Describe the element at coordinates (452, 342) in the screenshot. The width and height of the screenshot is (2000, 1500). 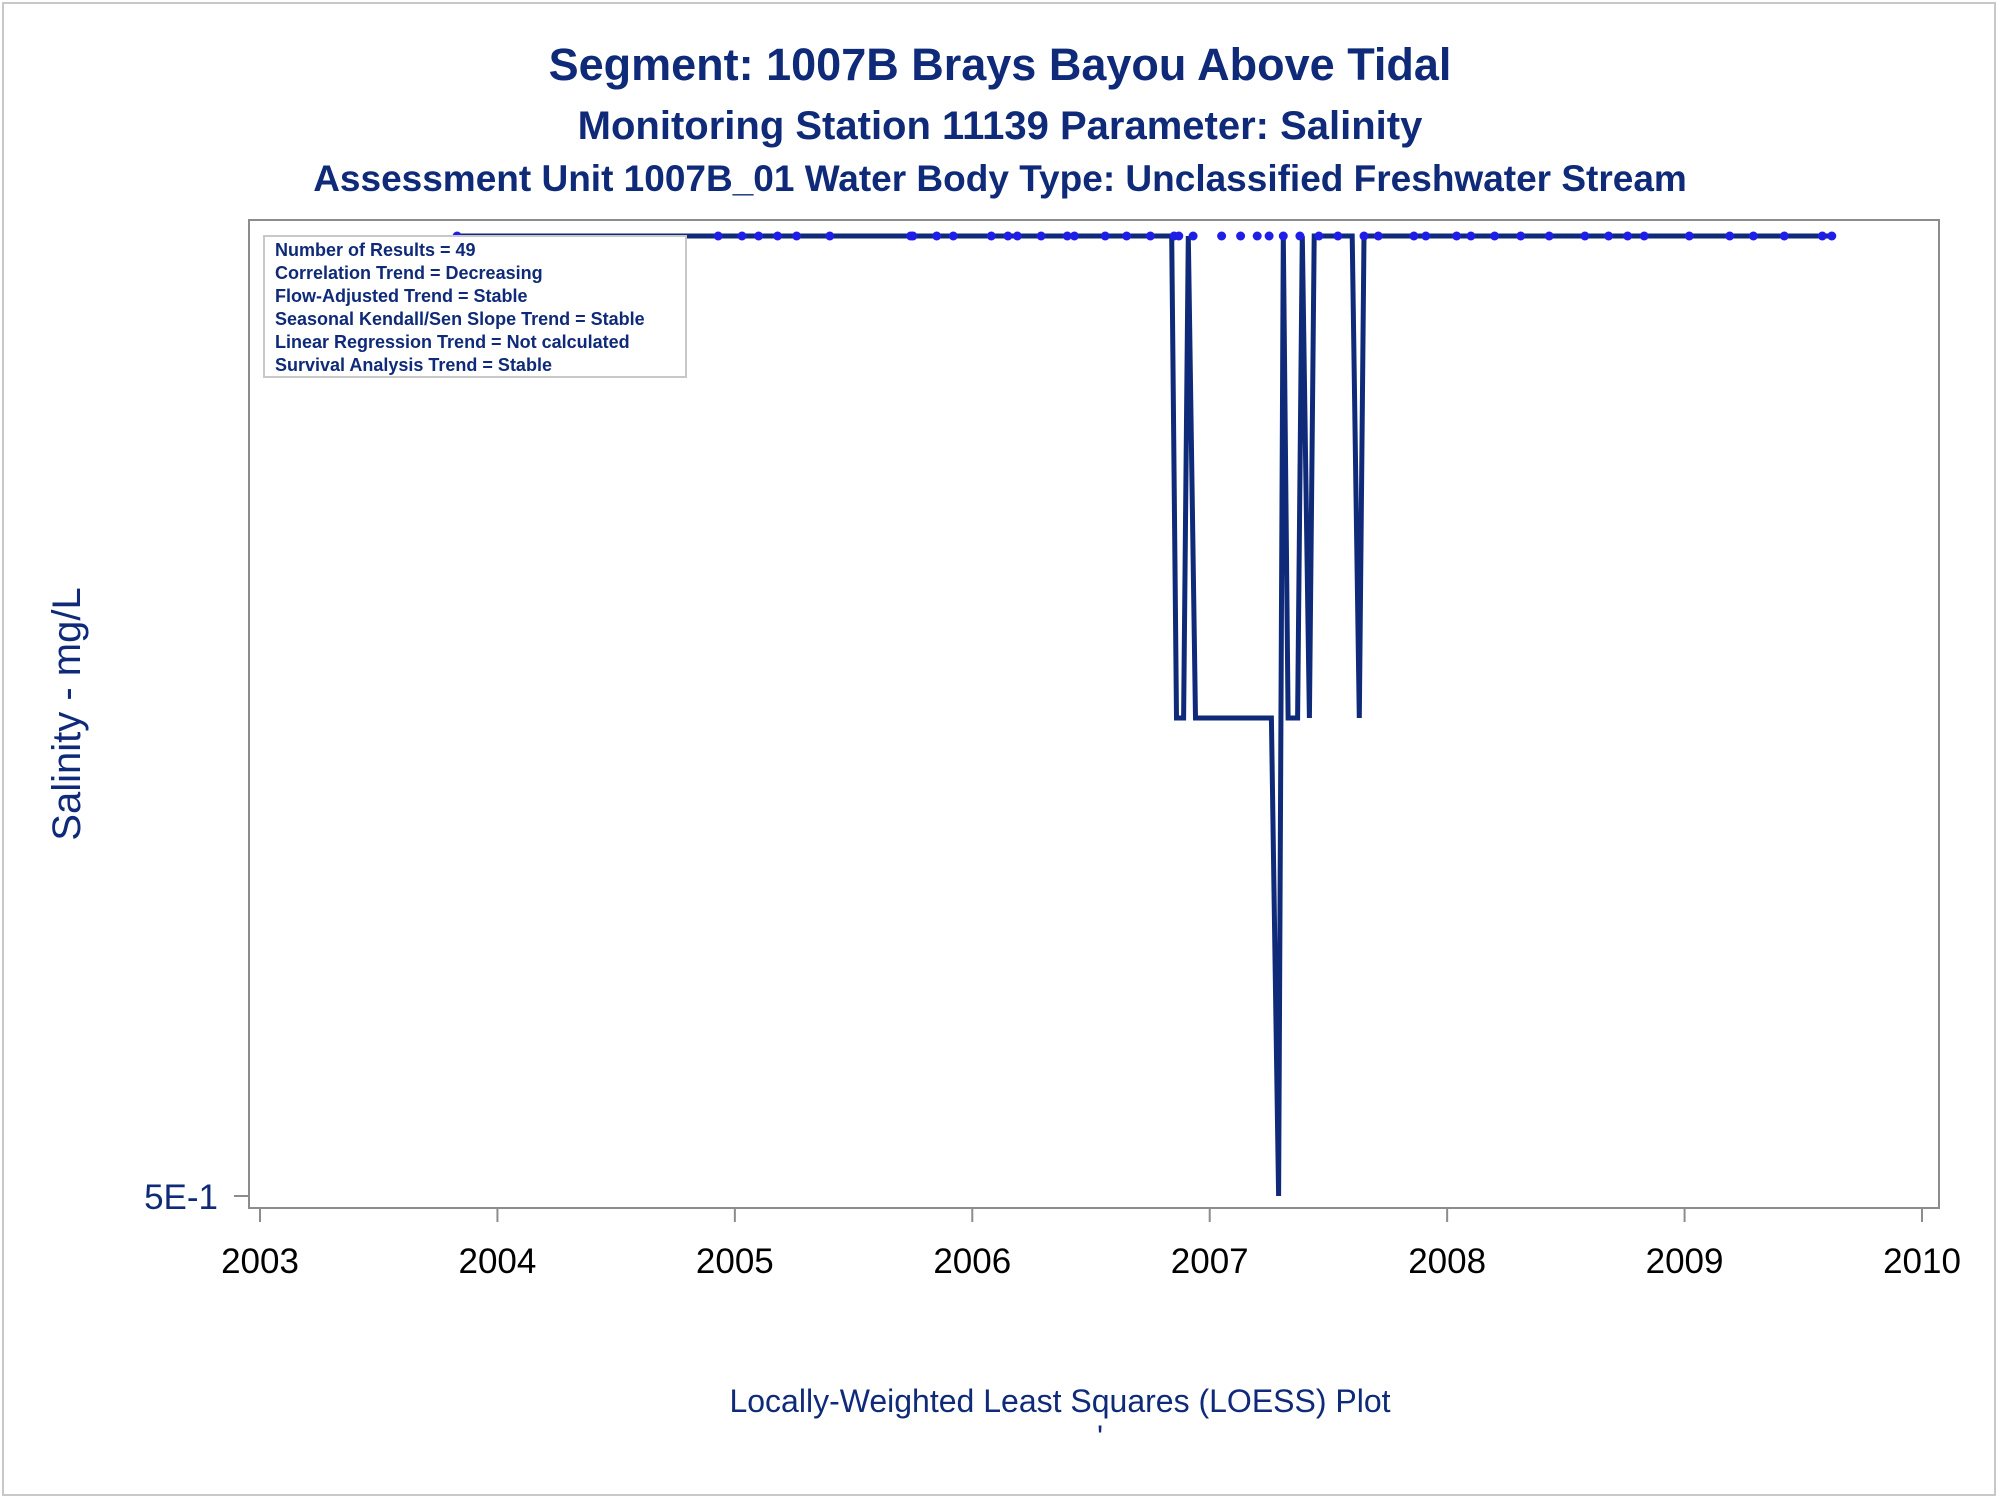
I see `stats-line: Linear Regression Trend = Not calculated` at that location.